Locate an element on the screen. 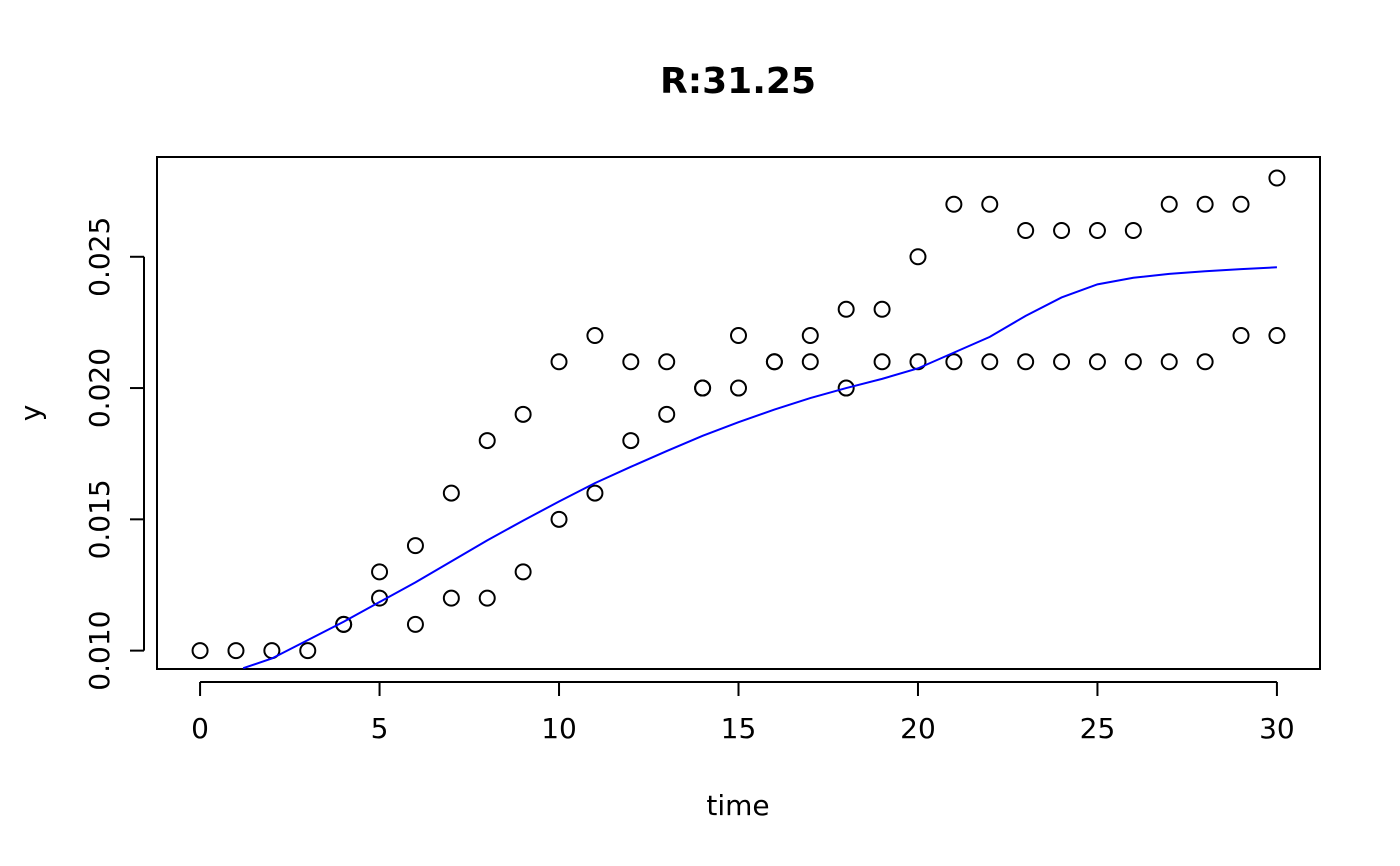 The width and height of the screenshot is (1400, 866). x-tick-label: 0 is located at coordinates (200, 728).